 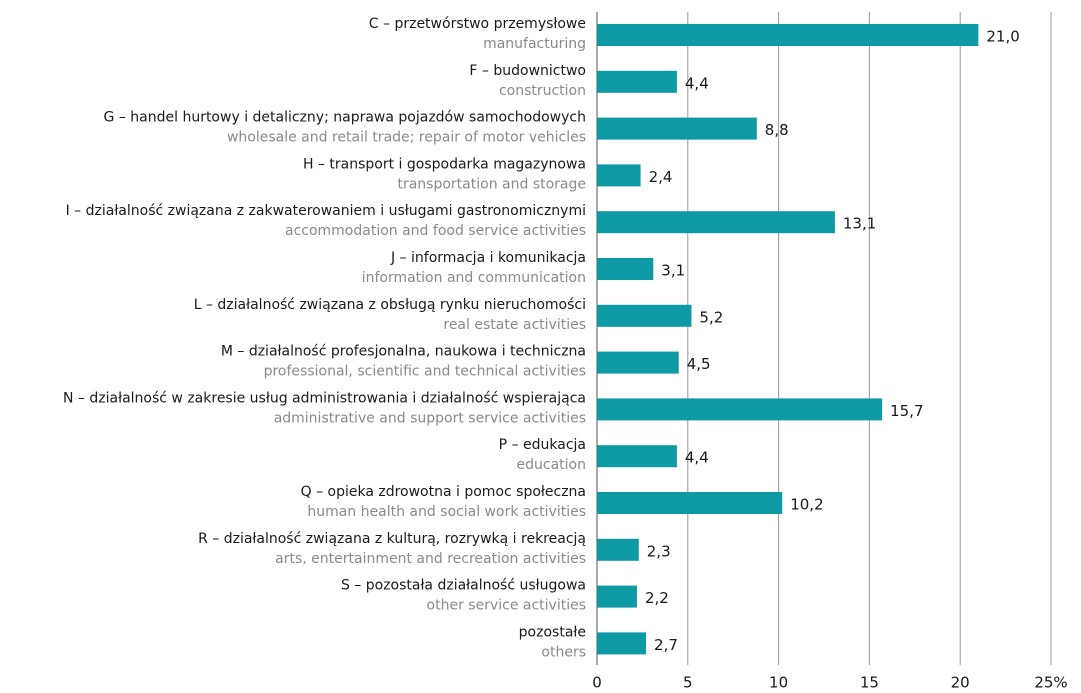 What do you see at coordinates (443, 492) in the screenshot?
I see `category-label: Q – opieka zdrowotna i pomoc społeczna` at bounding box center [443, 492].